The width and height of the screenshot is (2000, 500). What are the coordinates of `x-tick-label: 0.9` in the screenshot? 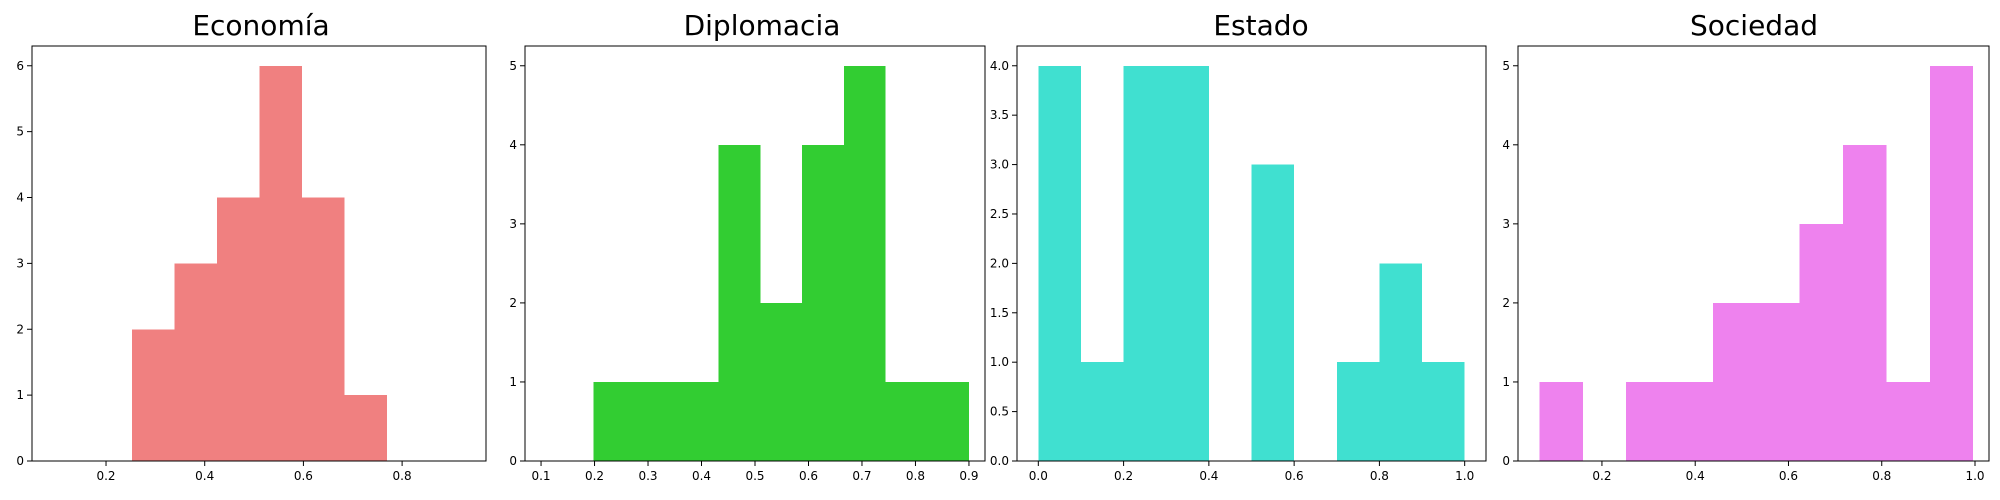 It's located at (968, 476).